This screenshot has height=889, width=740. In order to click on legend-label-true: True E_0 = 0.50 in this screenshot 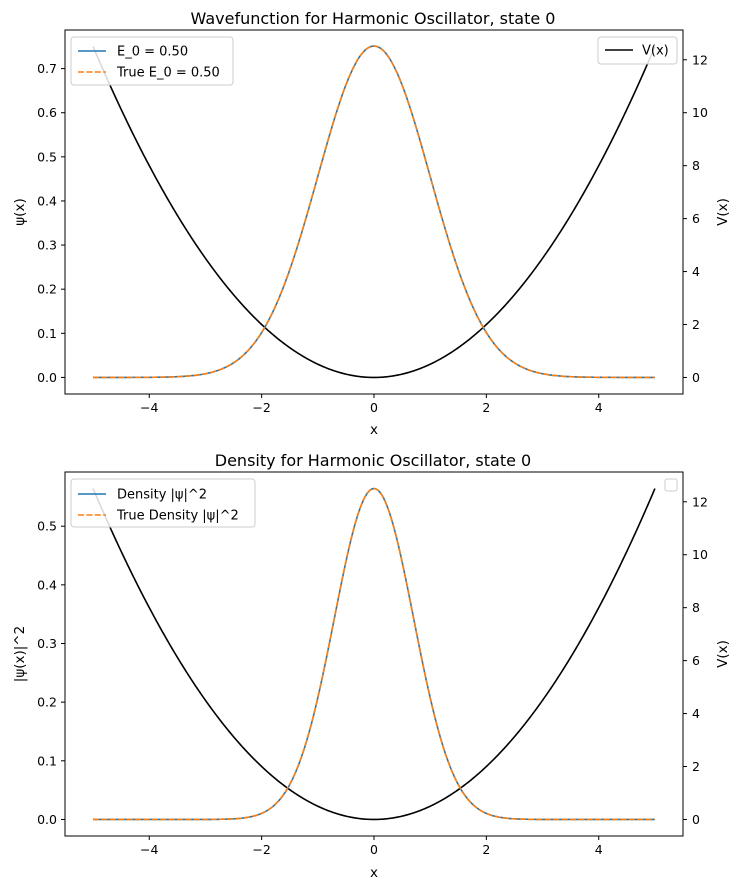, I will do `click(168, 73)`.